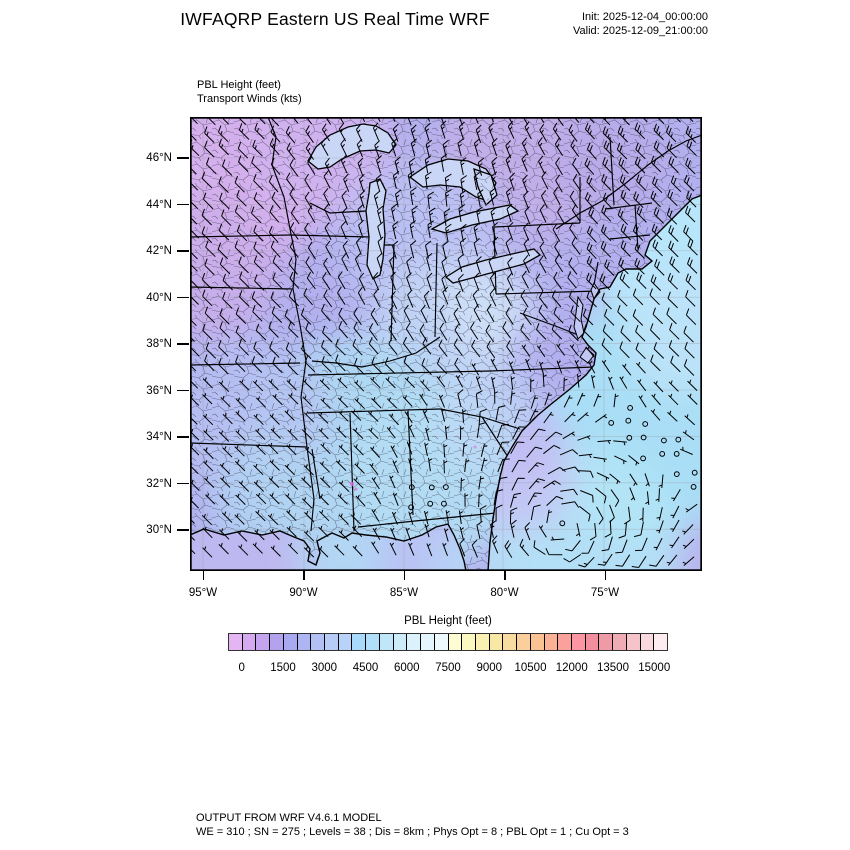 The width and height of the screenshot is (850, 850). I want to click on valid-time-label: Valid: 2025-12-09_21:00:00, so click(640, 31).